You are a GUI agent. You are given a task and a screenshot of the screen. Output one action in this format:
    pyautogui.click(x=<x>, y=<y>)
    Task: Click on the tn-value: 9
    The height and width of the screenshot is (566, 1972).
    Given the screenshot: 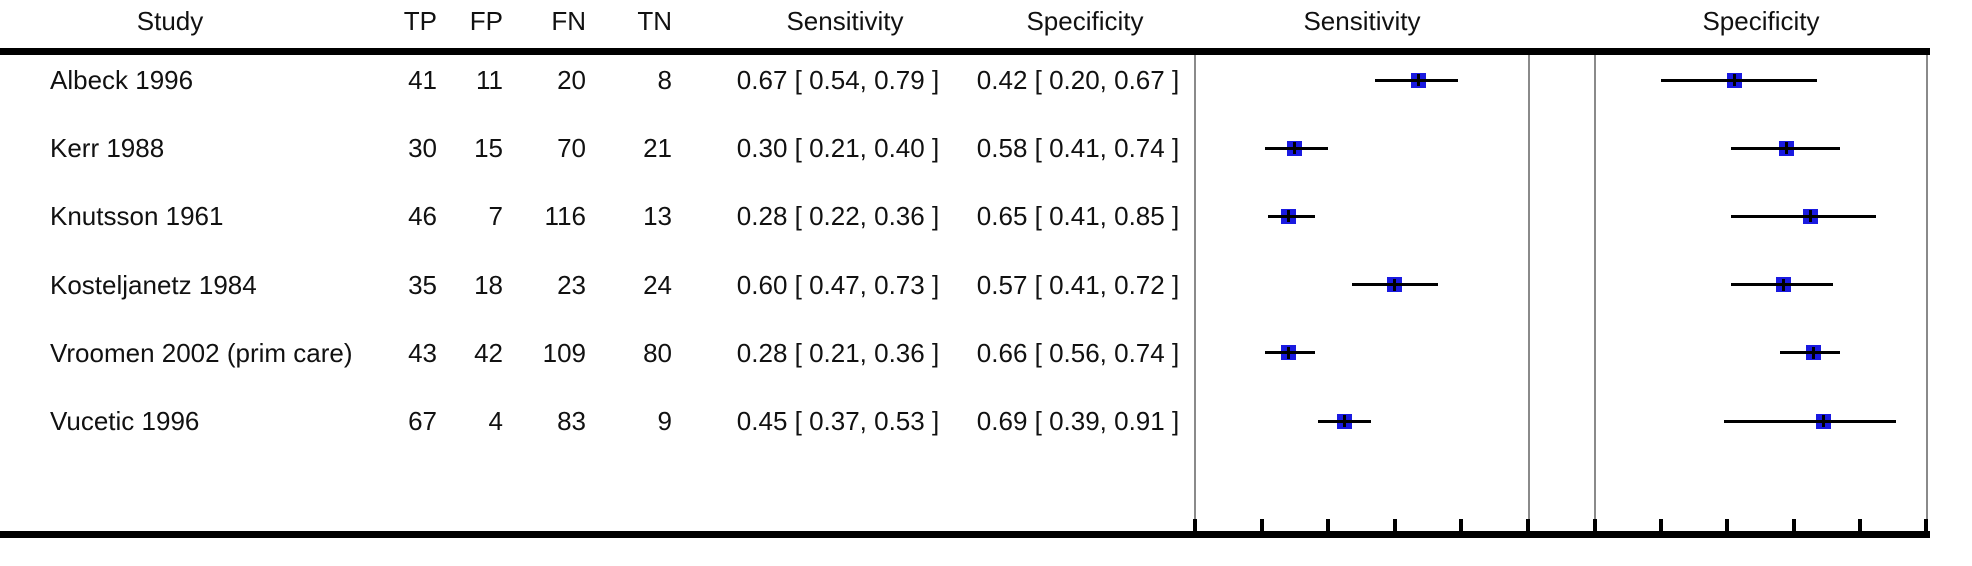 What is the action you would take?
    pyautogui.click(x=664, y=421)
    